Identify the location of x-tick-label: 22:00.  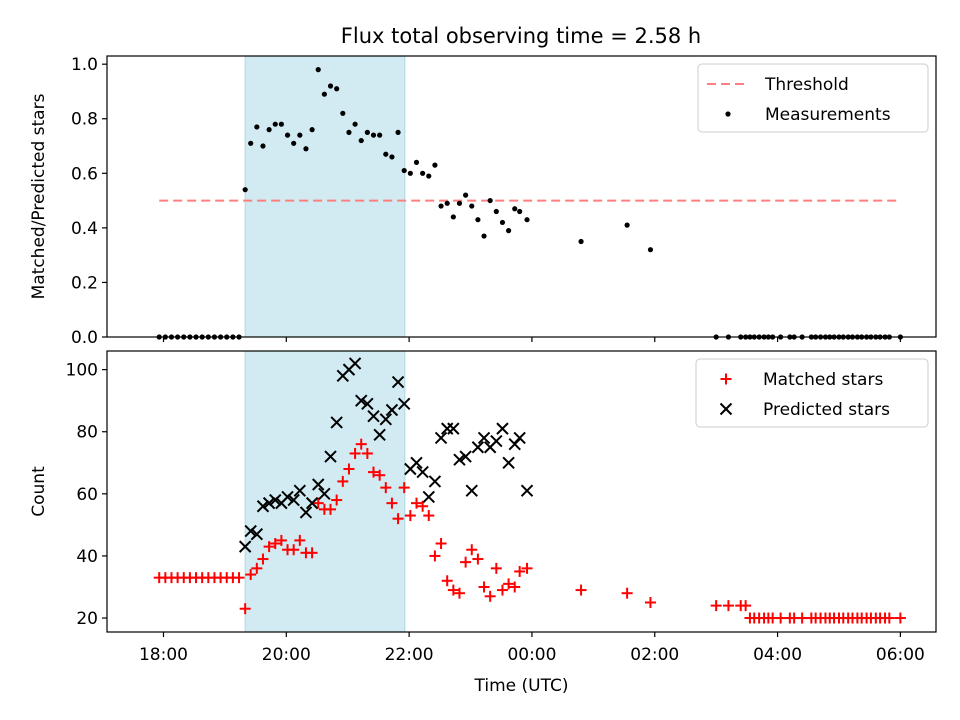
(409, 655).